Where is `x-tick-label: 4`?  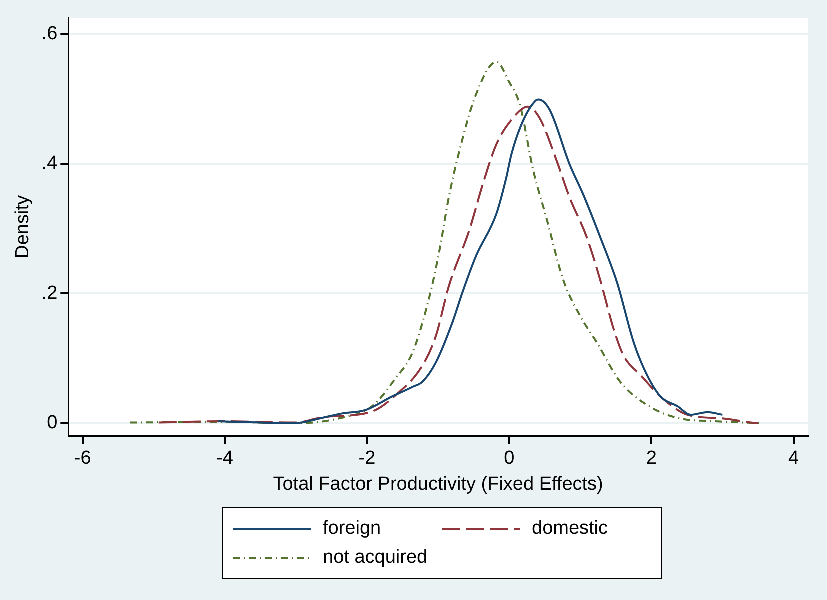 x-tick-label: 4 is located at coordinates (794, 459).